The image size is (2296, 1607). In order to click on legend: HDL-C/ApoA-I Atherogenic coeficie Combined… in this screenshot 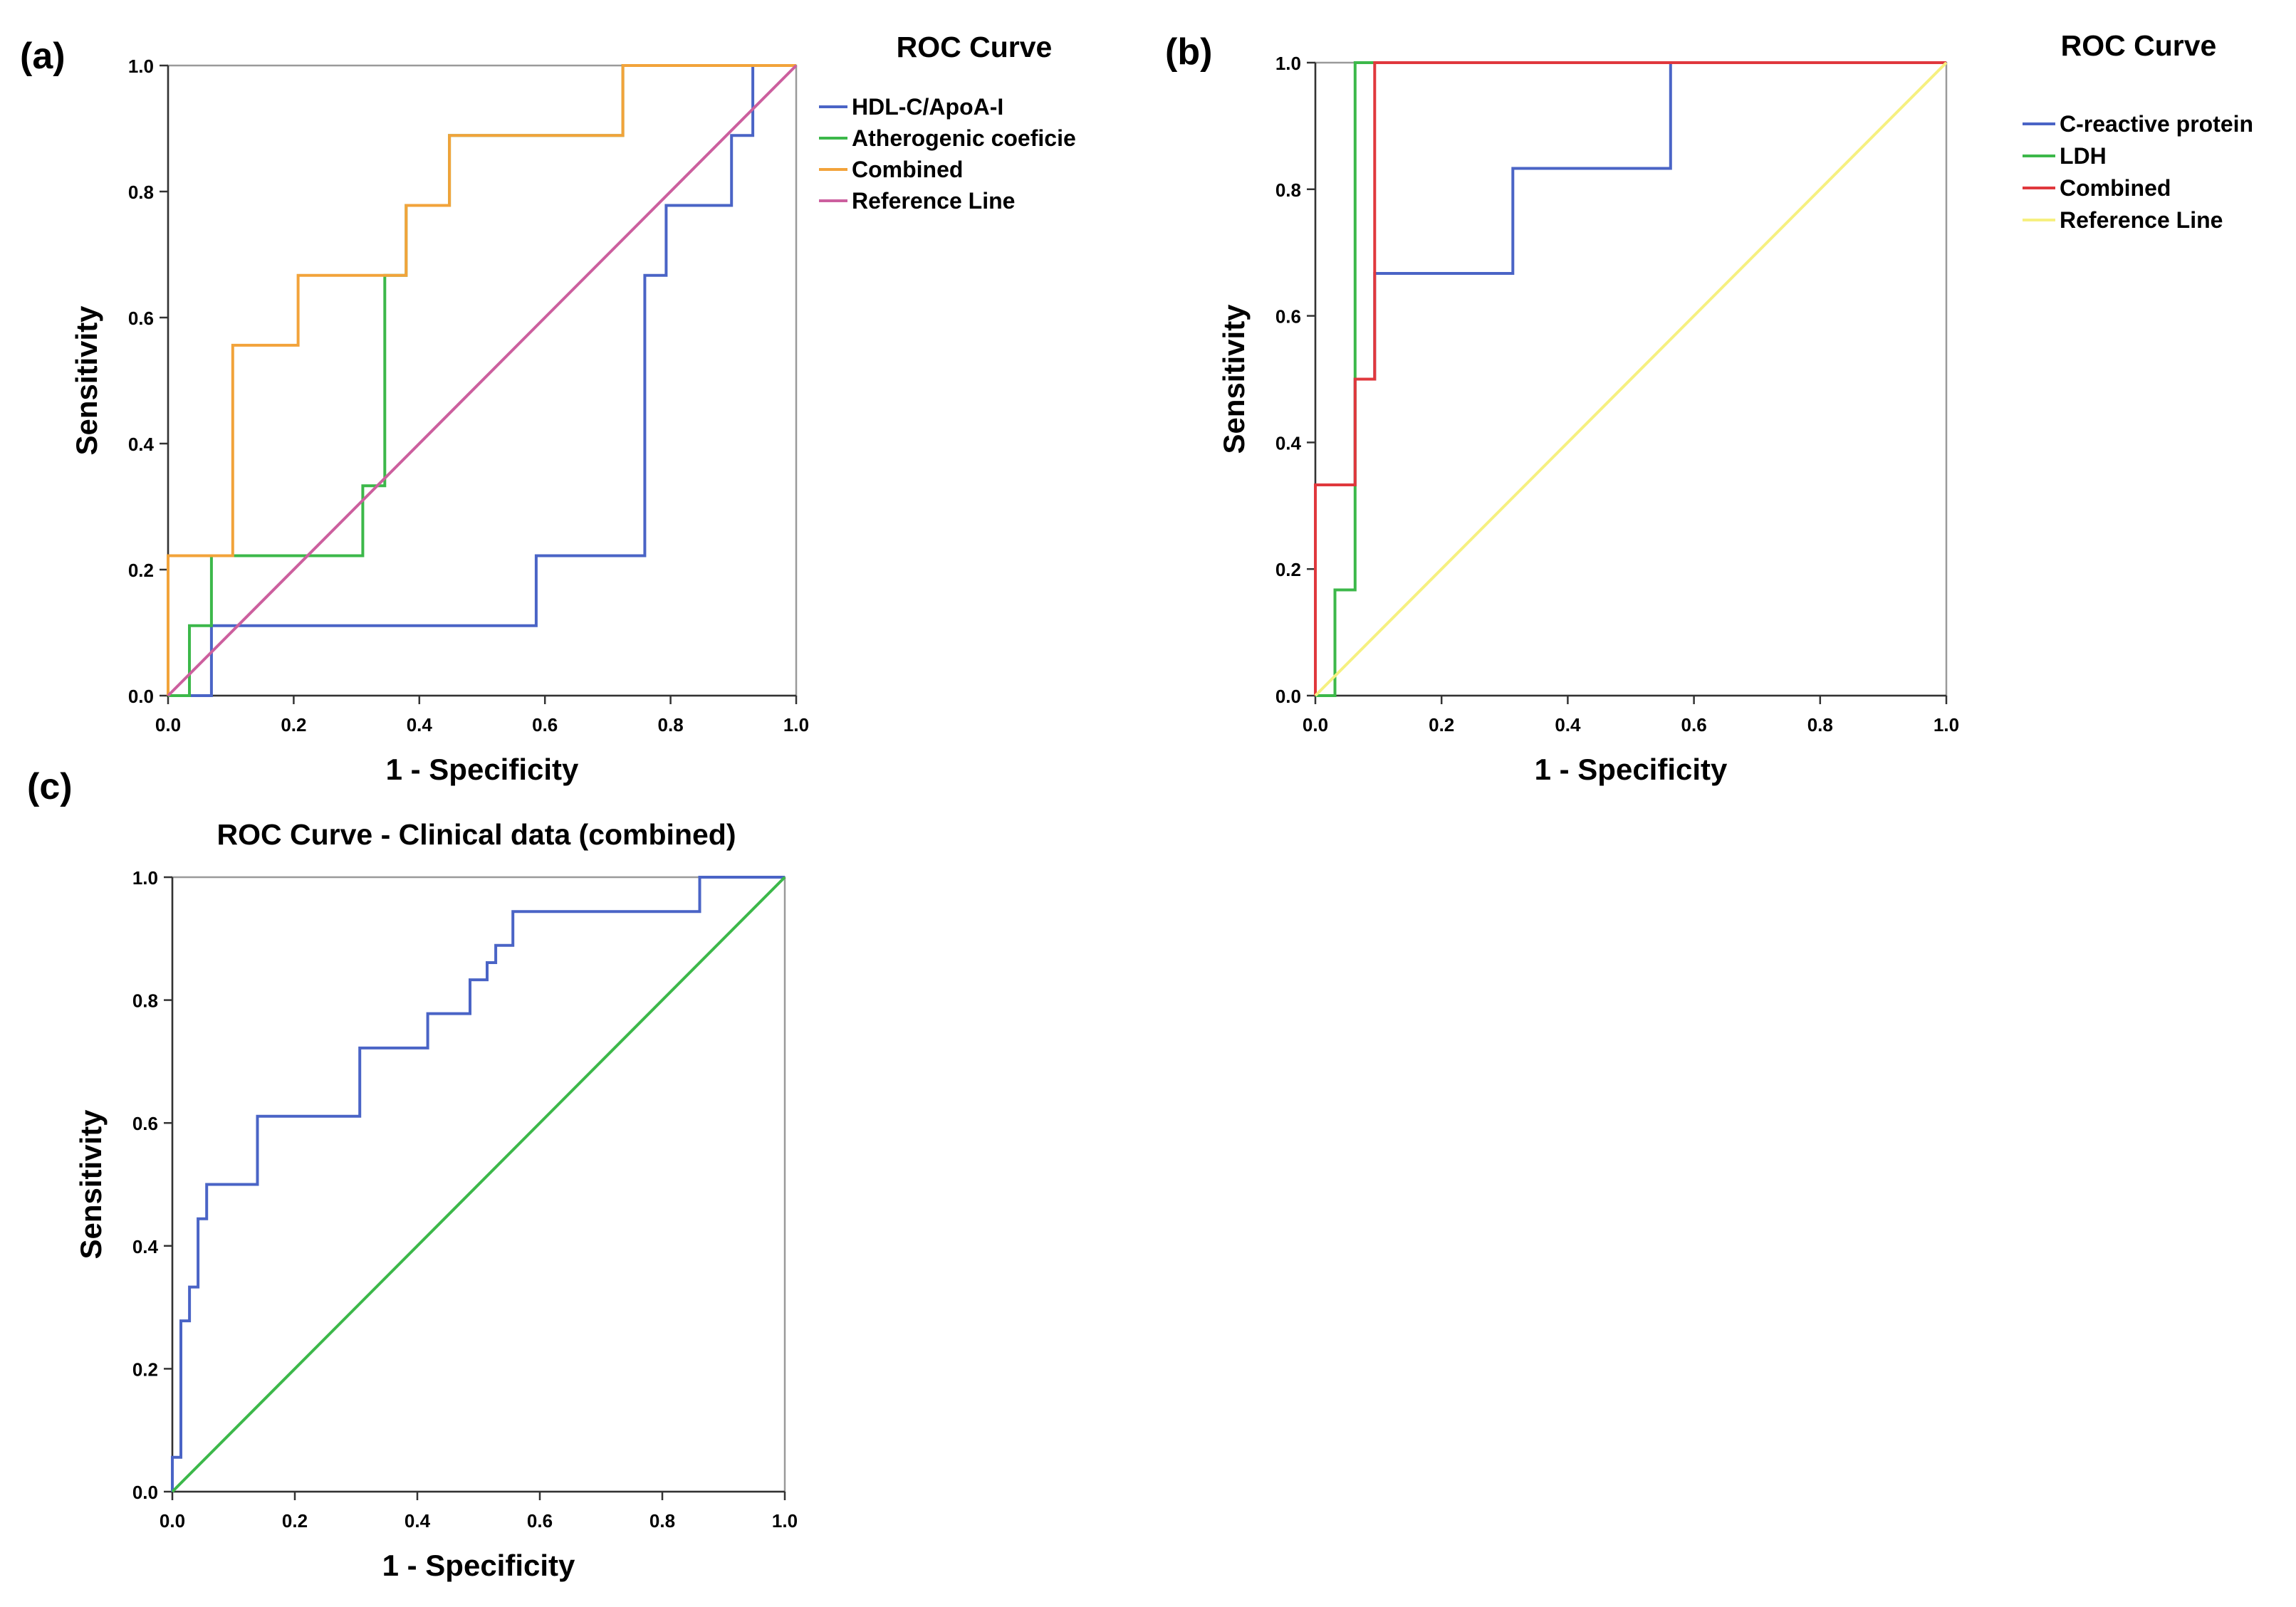, I will do `click(947, 154)`.